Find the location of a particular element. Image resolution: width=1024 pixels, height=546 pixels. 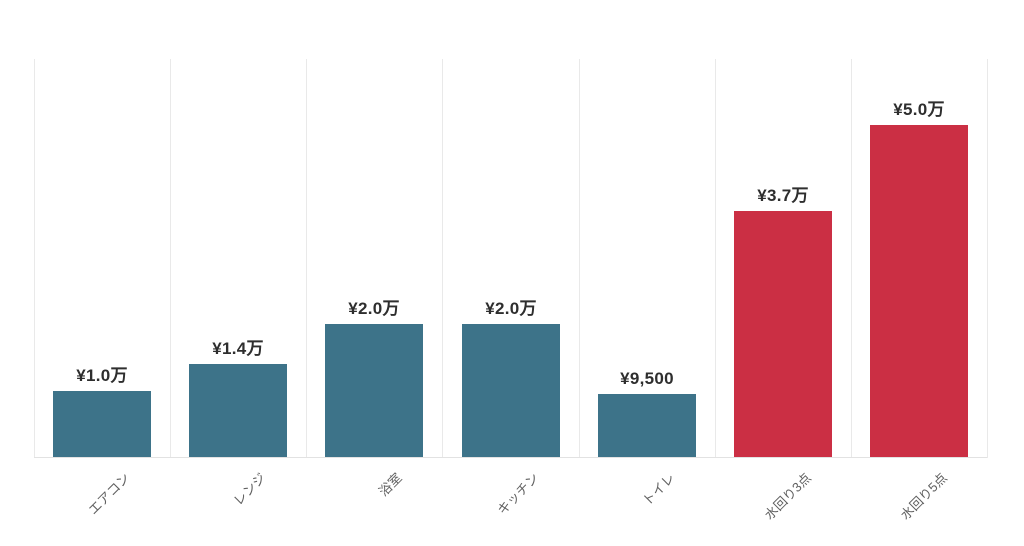

bar-キッチン is located at coordinates (511, 390).